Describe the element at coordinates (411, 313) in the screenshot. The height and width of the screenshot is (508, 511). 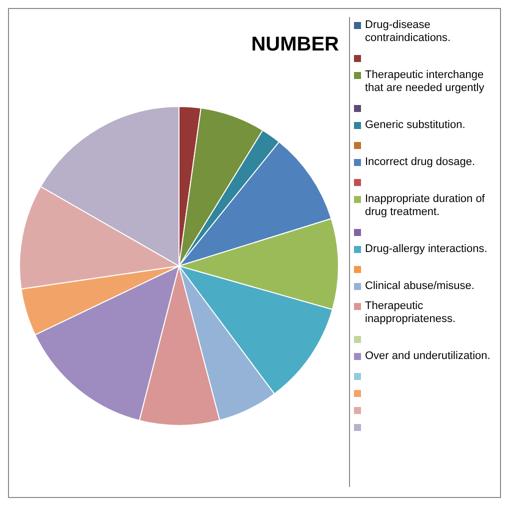
I see `legend-label: Therapeutic inappropriateness.` at that location.